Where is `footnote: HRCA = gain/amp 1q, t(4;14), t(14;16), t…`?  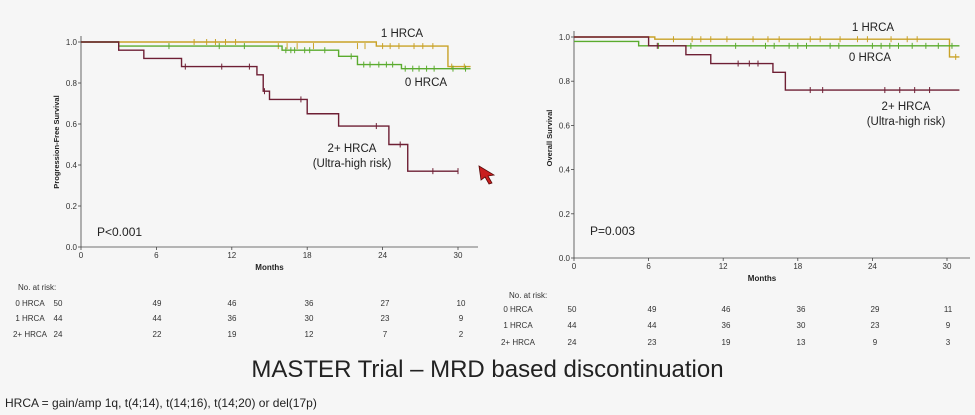
footnote: HRCA = gain/amp 1q, t(4;14), t(14;16), t… is located at coordinates (161, 403).